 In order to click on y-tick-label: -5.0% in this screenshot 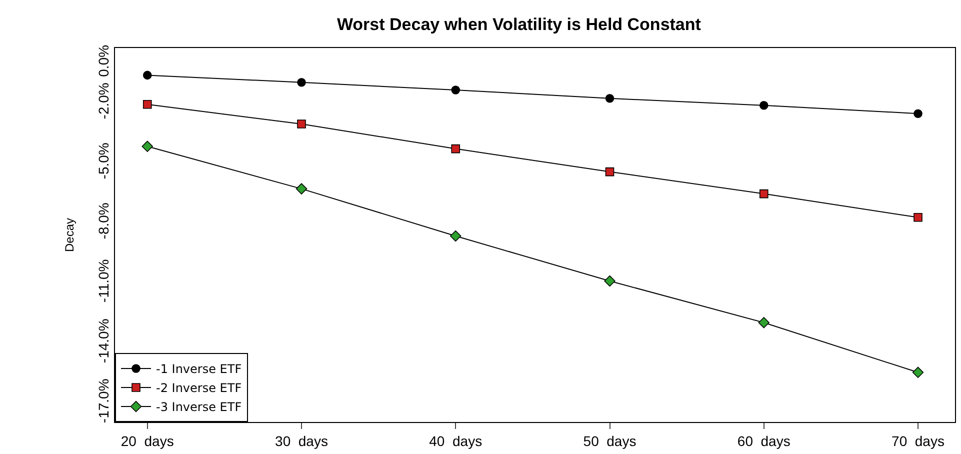, I will do `click(103, 161)`.